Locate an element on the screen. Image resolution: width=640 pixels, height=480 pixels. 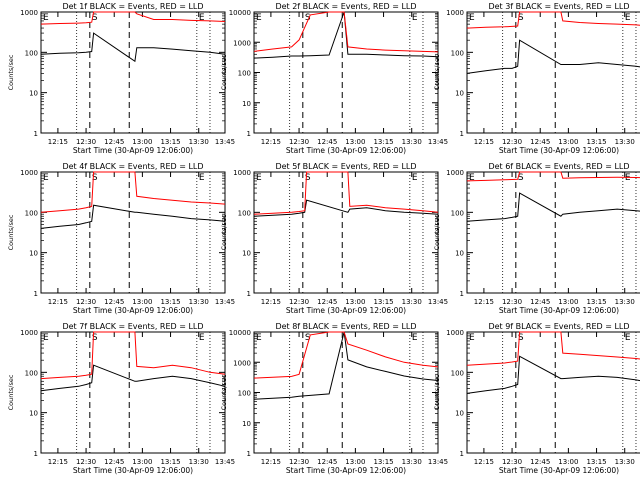
panel-title: Det 5f BLACK = Events, RED = LLD is located at coordinates (345, 166).